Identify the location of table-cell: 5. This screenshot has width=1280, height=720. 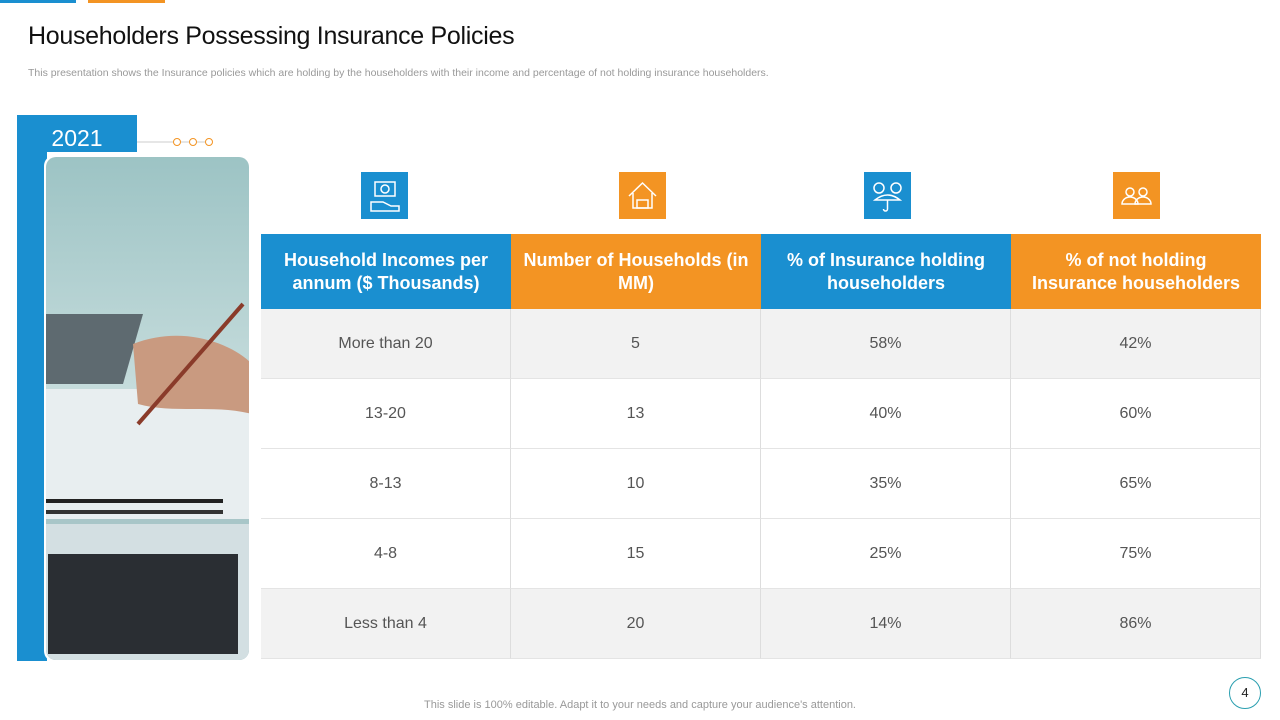
(636, 344).